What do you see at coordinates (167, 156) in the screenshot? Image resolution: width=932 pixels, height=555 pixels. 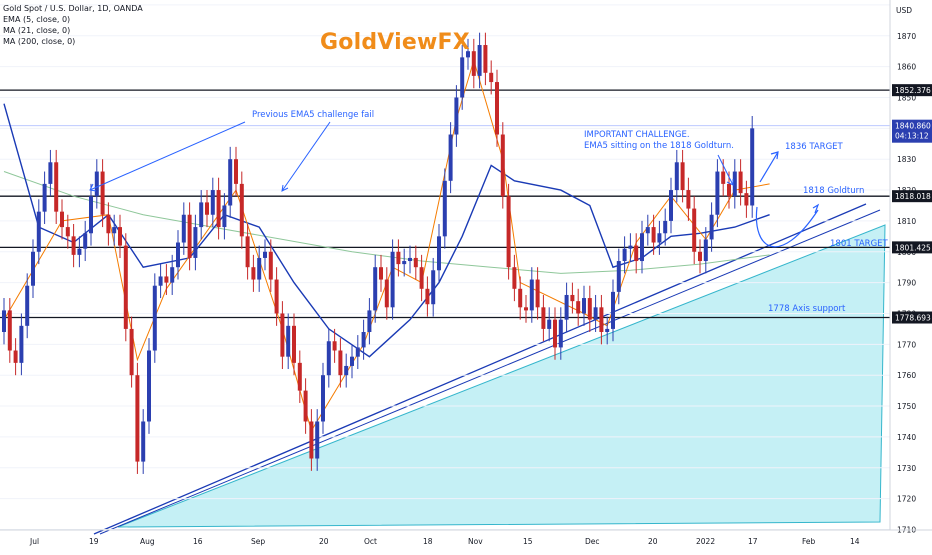 I see `challenge-arrow-left` at bounding box center [167, 156].